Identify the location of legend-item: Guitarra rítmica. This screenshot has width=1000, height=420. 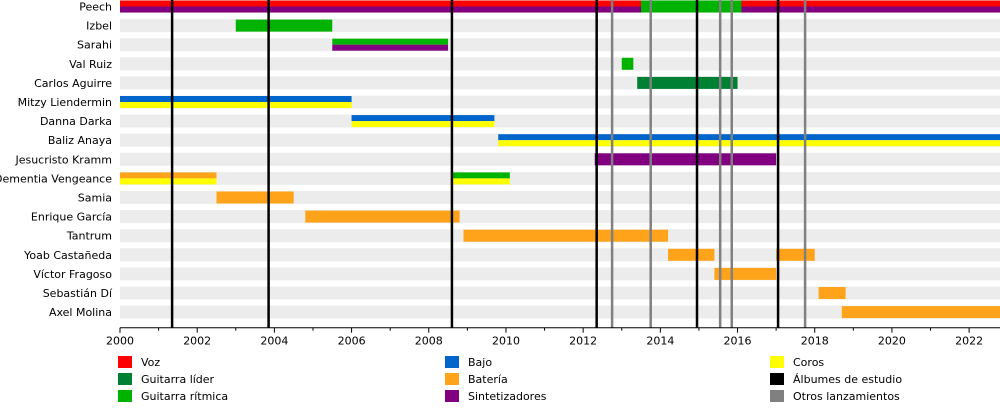
(173, 396).